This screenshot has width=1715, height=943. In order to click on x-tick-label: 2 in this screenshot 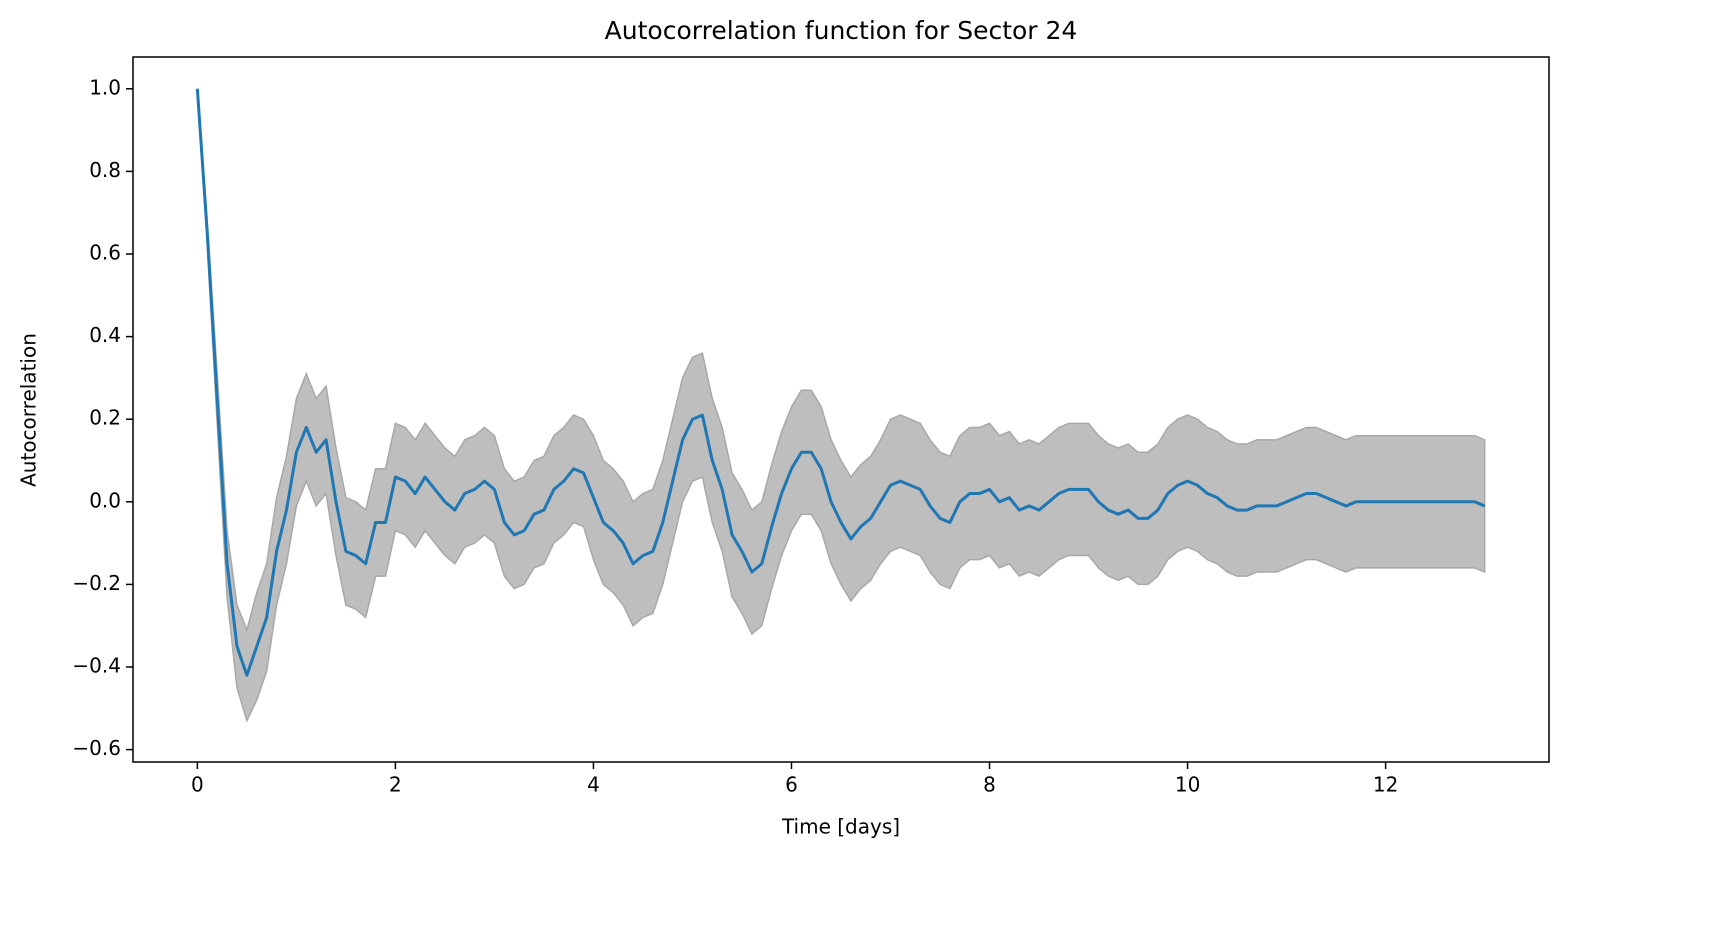, I will do `click(395, 785)`.